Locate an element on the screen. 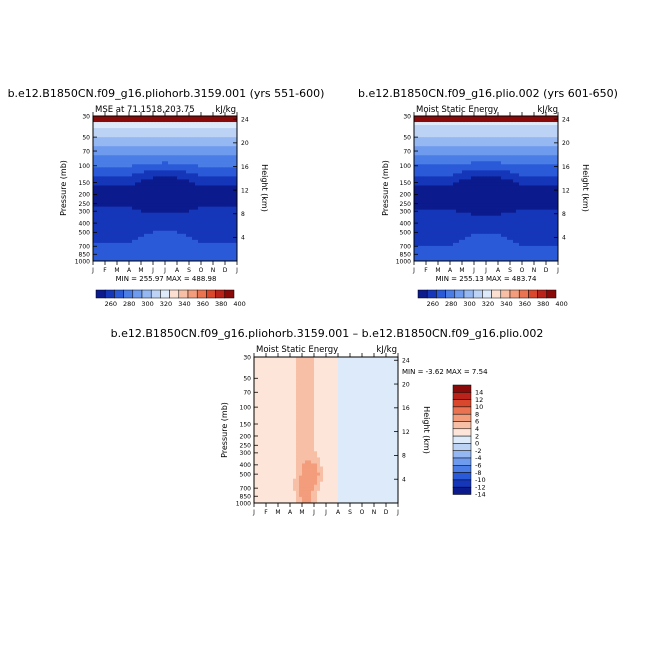 This screenshot has height=654, width=654. panel-2-colorbar-label: 400 is located at coordinates (561, 304).